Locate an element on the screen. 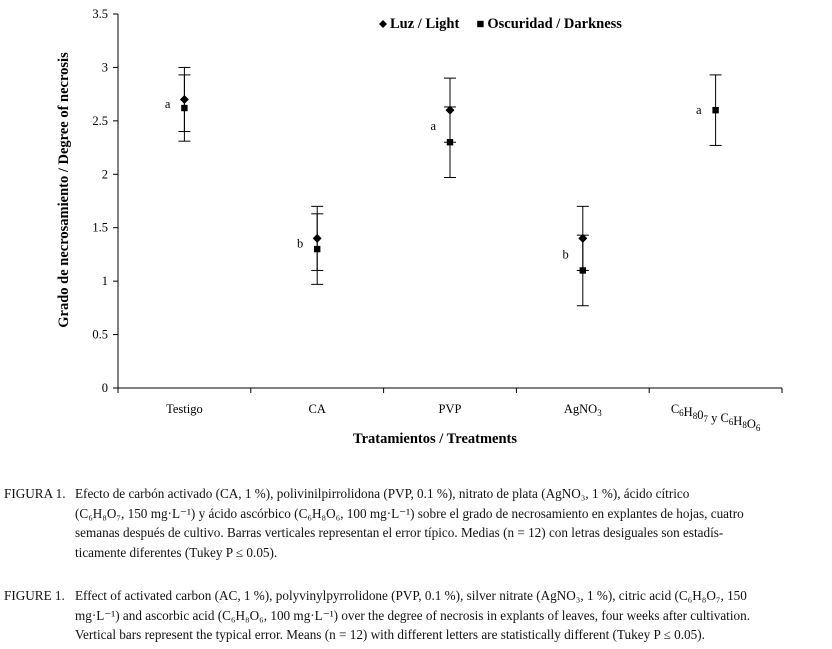 Image resolution: width=832 pixels, height=649 pixels. legend-label-darkness: Oscuridad / Darkness is located at coordinates (554, 24).